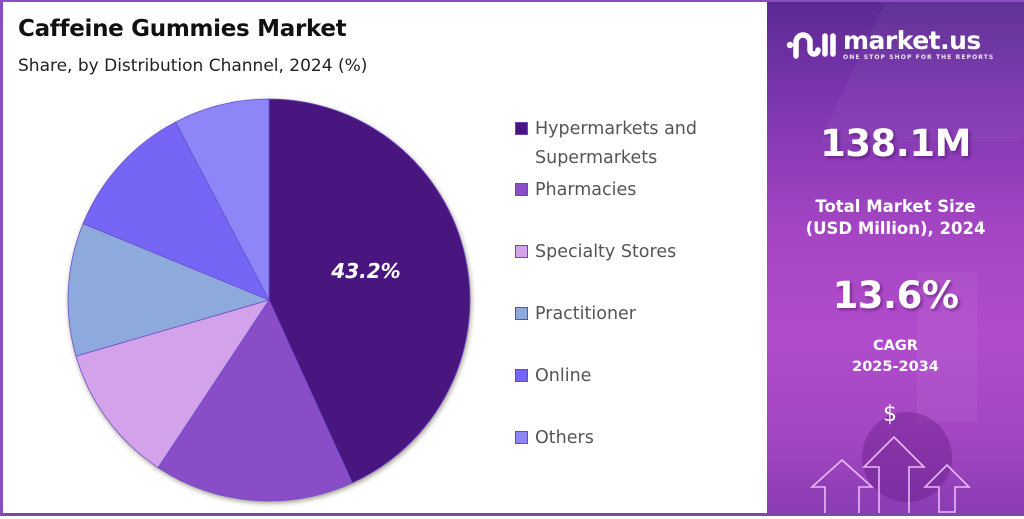 The image size is (1024, 519). I want to click on logo-tagline: ONE STOP SHOP FOR THE REPORTS, so click(919, 57).